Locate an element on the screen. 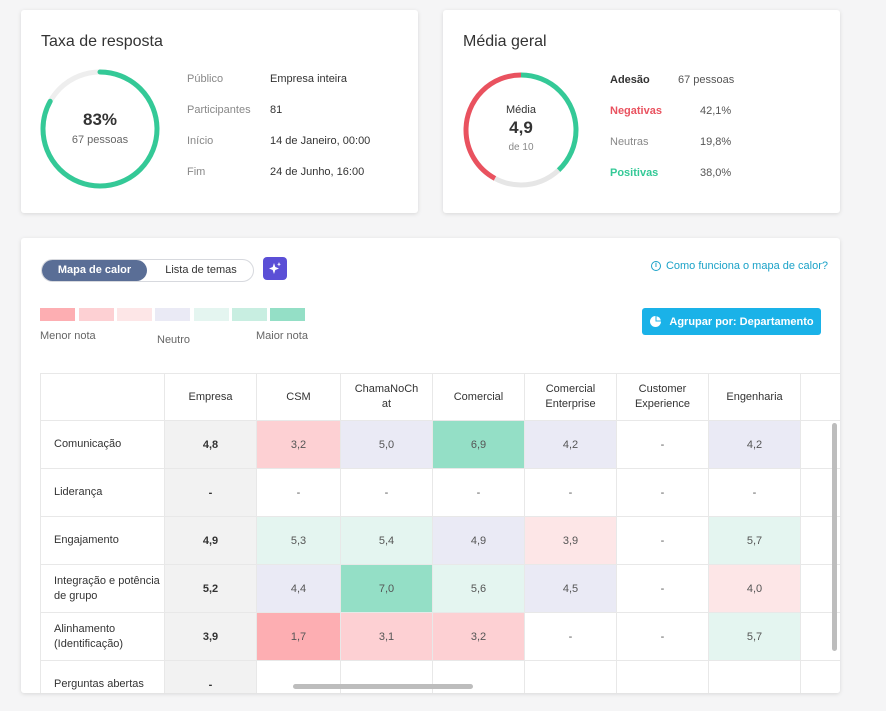 This screenshot has height=711, width=886. heatmap-cell: 4,5 is located at coordinates (571, 589).